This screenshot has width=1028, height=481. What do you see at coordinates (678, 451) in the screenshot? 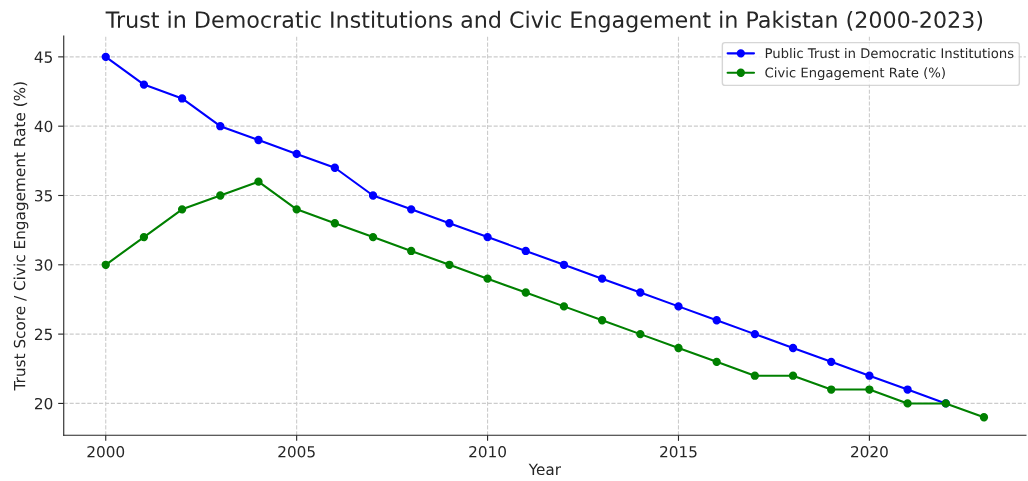
I see `x-tick-label: 2015` at bounding box center [678, 451].